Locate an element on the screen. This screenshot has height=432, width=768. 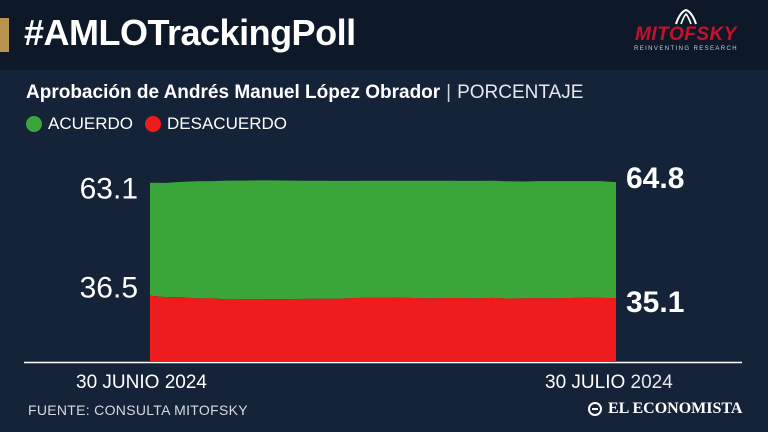
legend-item-desacuerdo: DESACUERDO is located at coordinates (216, 124).